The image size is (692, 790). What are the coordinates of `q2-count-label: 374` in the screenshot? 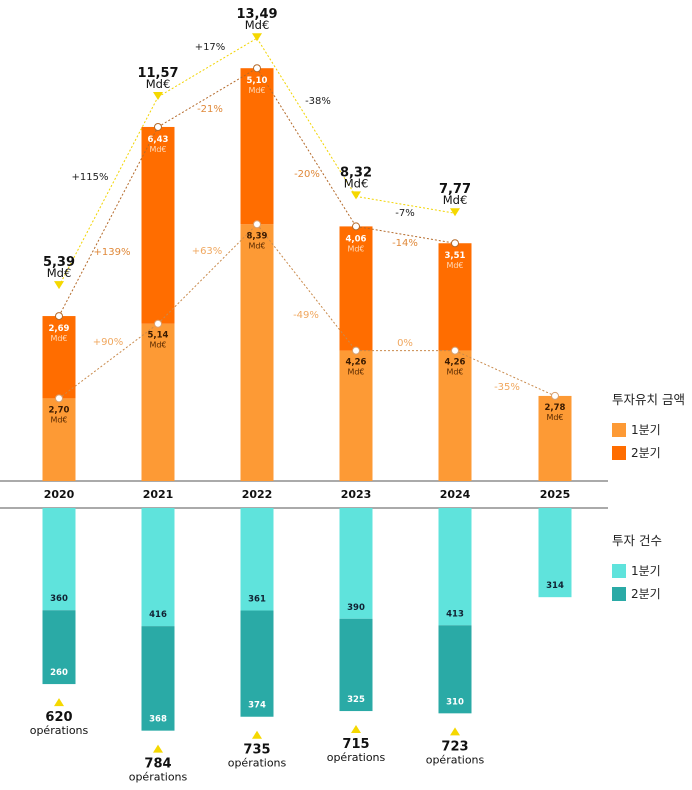 It's located at (257, 706).